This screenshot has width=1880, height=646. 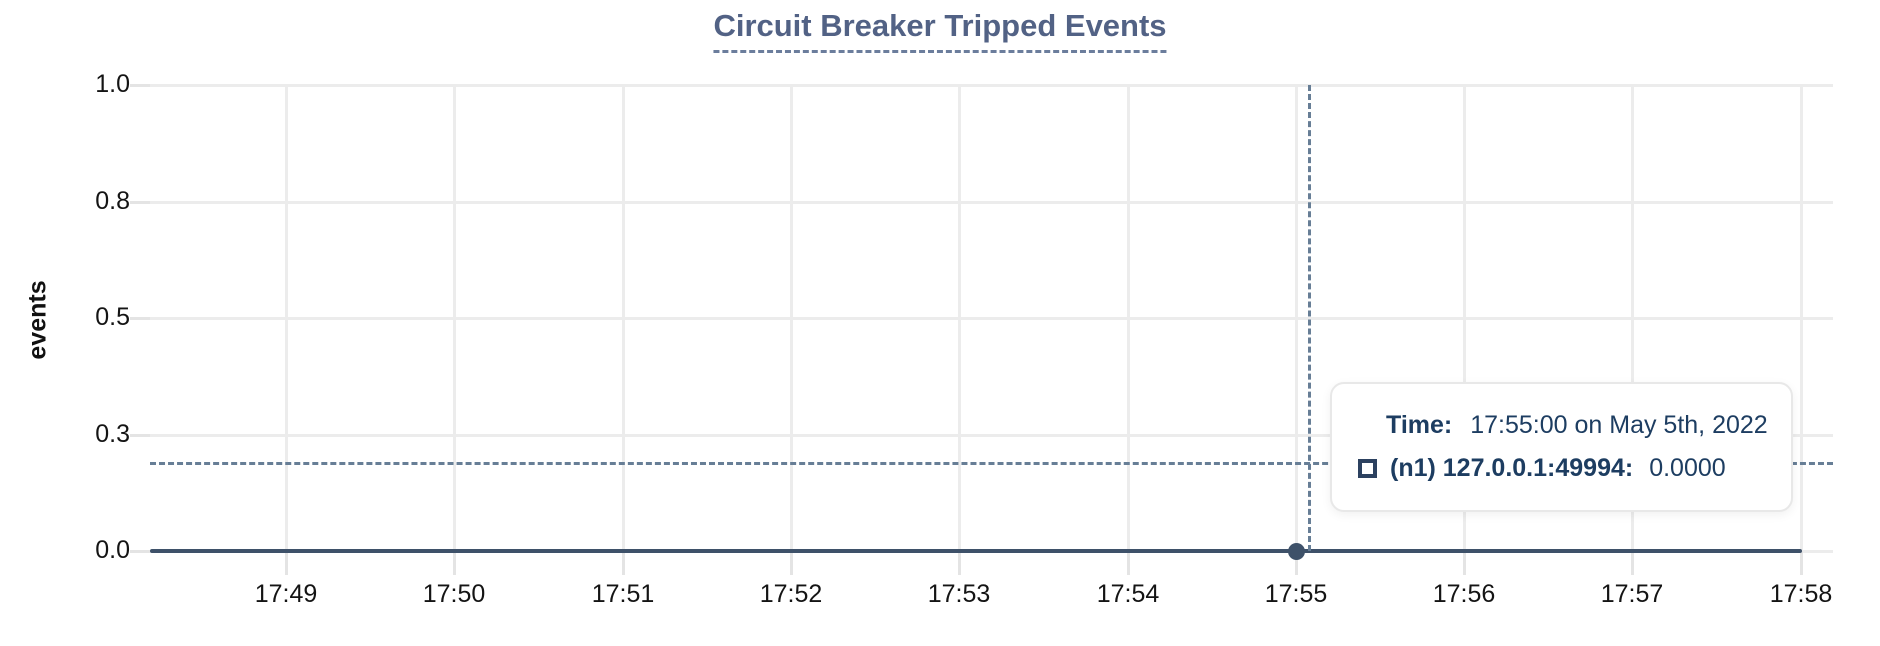 I want to click on y-axis-title: events, so click(x=37, y=320).